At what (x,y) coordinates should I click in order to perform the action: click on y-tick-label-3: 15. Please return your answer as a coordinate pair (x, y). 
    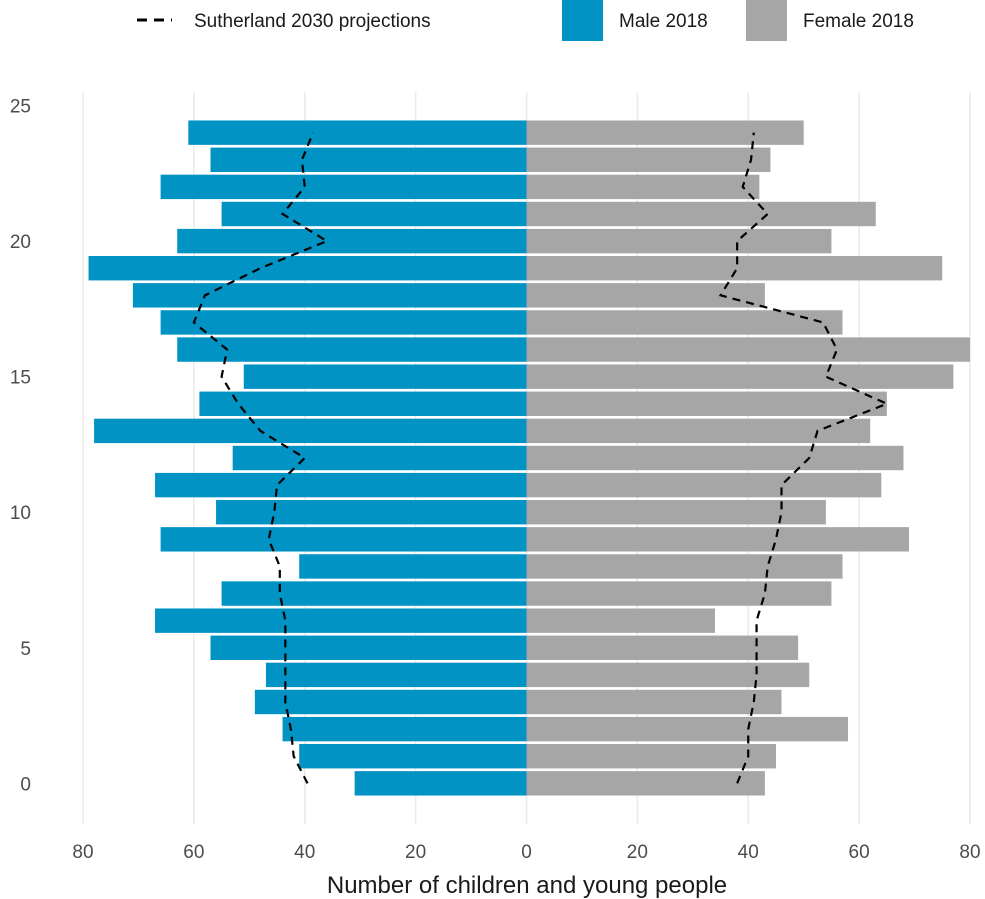
    Looking at the image, I should click on (20, 378).